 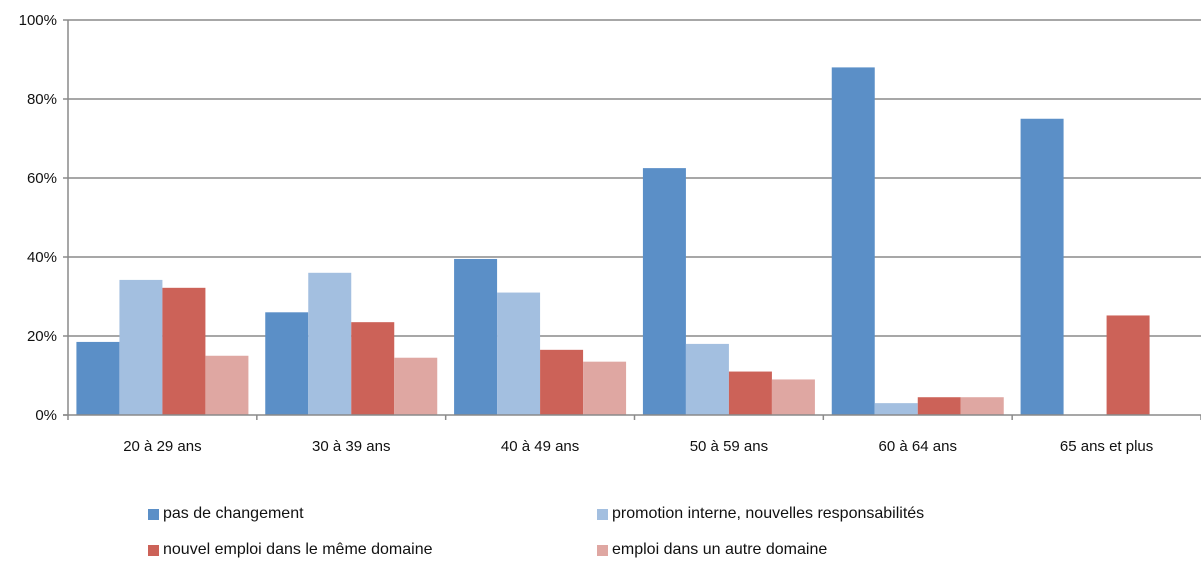 What do you see at coordinates (1106, 446) in the screenshot?
I see `x-tick-label: 65 ans et plus` at bounding box center [1106, 446].